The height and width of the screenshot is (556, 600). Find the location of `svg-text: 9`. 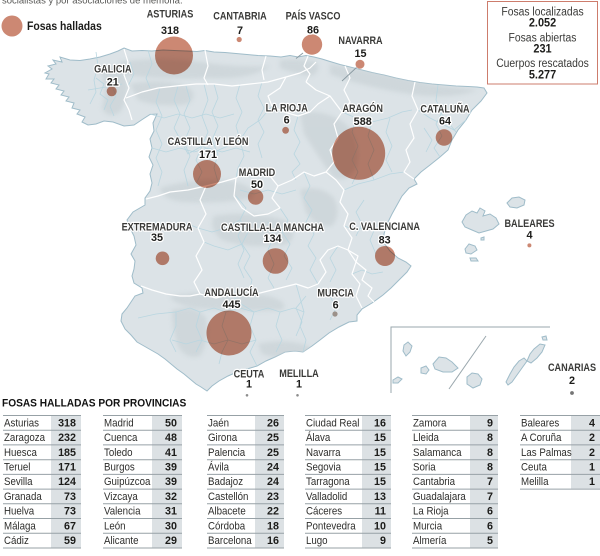

svg-text: 9 is located at coordinates (490, 423).